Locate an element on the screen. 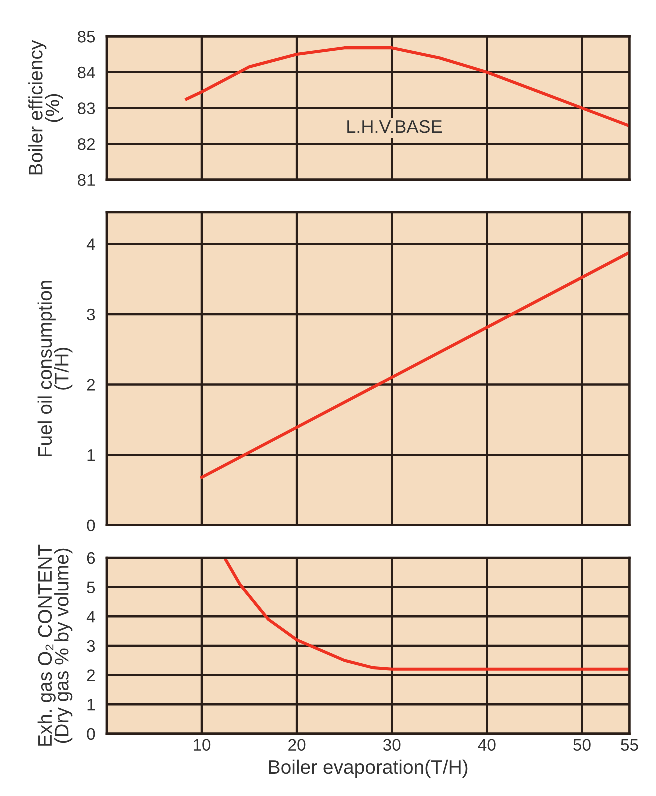  y-axis-title: Boiler efficiency (%) is located at coordinates (46, 107).